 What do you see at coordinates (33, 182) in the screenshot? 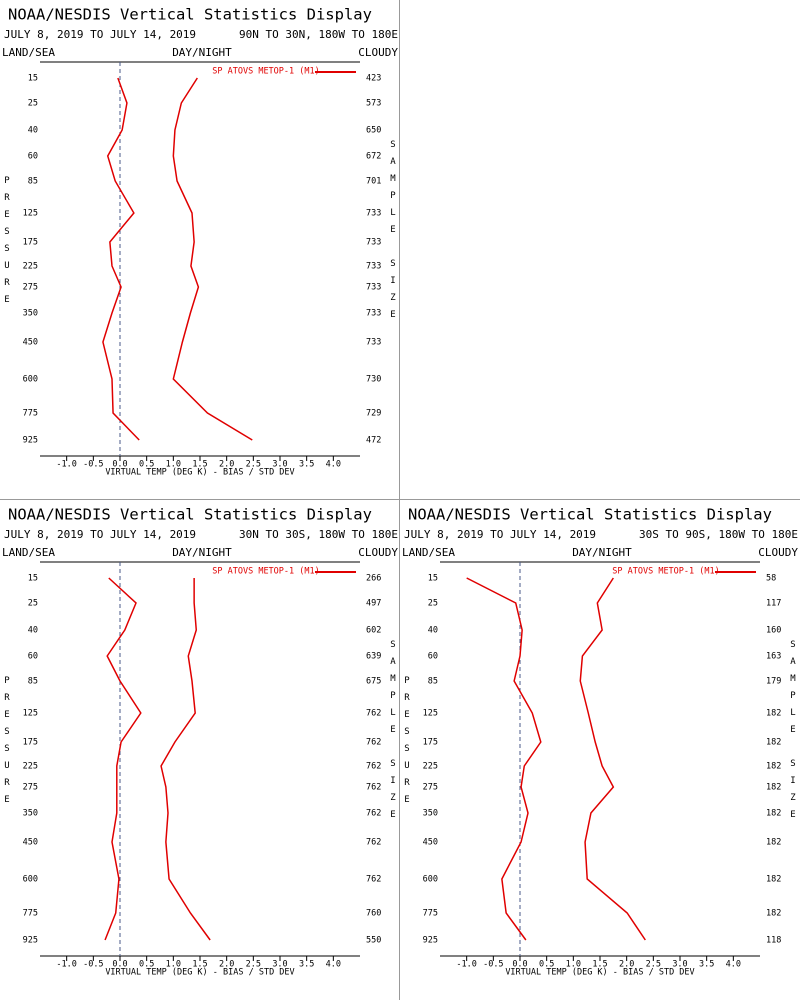
I see `pressure-label: 85` at bounding box center [33, 182].